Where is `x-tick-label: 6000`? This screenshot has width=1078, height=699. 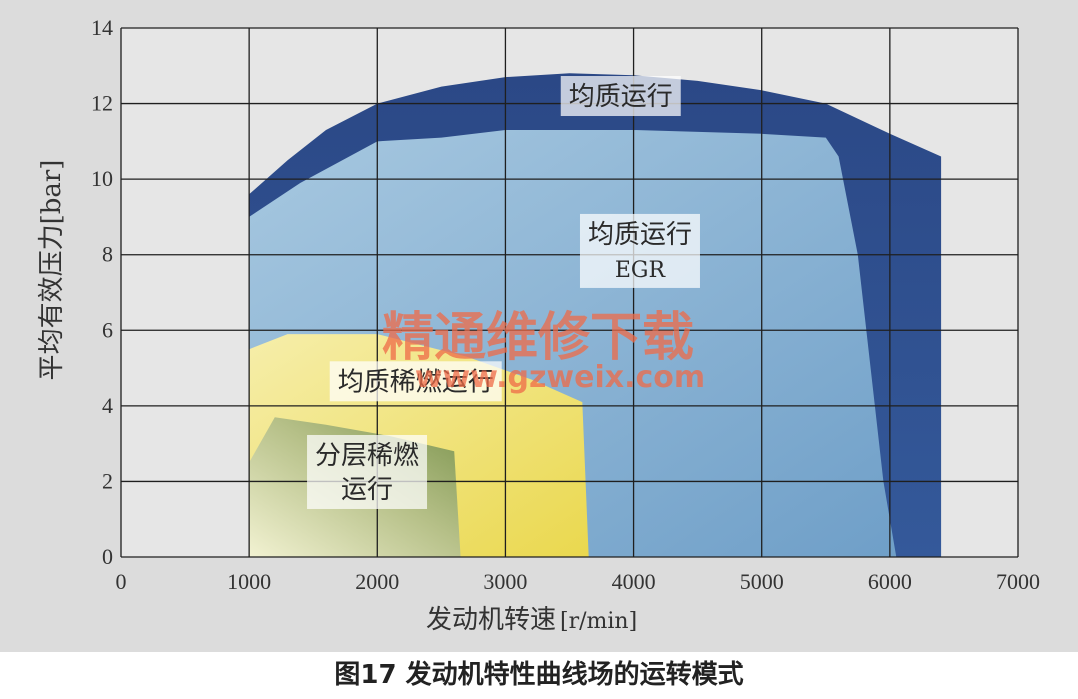
x-tick-label: 6000 is located at coordinates (890, 581).